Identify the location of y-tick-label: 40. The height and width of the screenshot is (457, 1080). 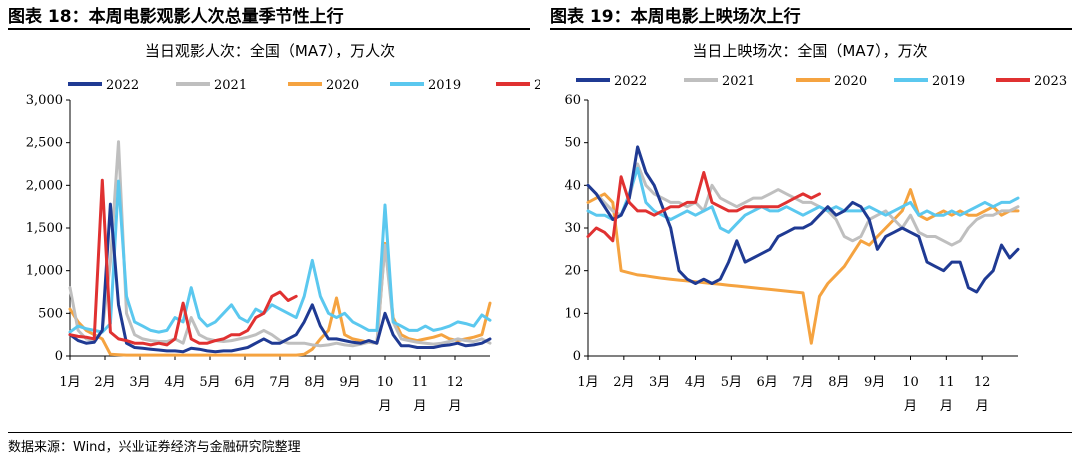
(572, 185).